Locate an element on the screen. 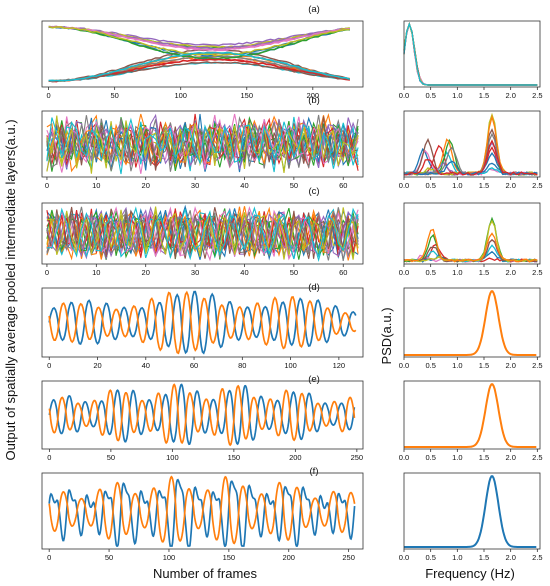 Image resolution: width=550 pixels, height=586 pixels. time-x-tick-label: 80 is located at coordinates (242, 365).